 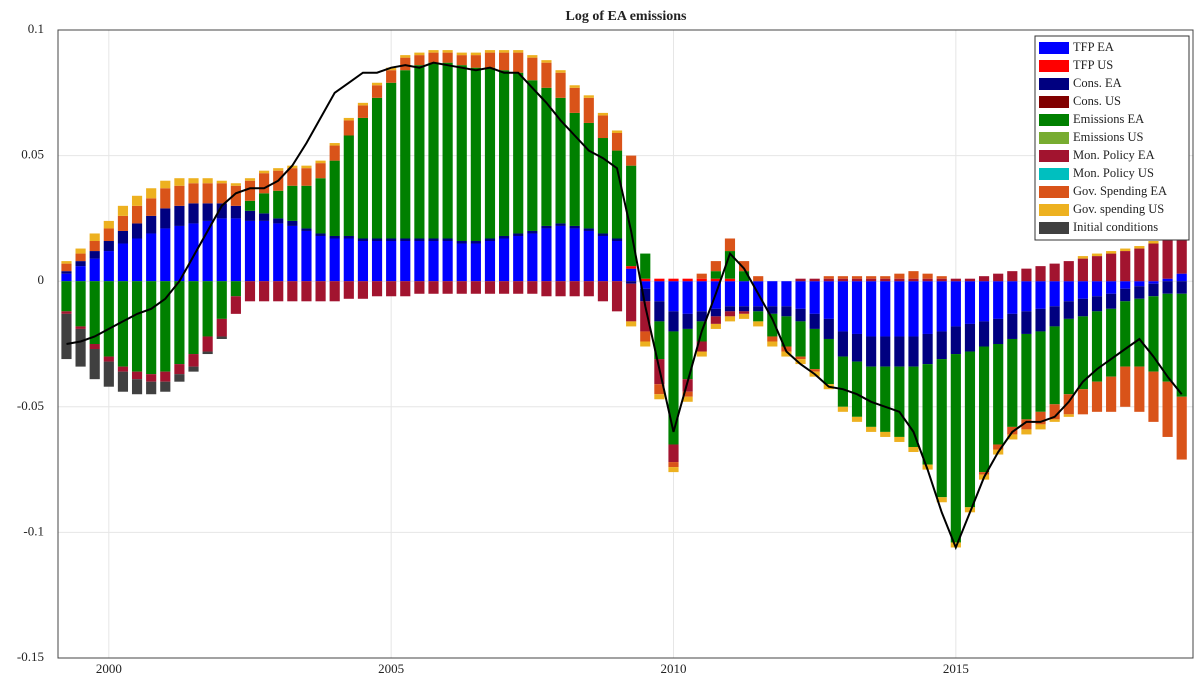 What do you see at coordinates (30, 656) in the screenshot?
I see `y-tick-label: -0.15` at bounding box center [30, 656].